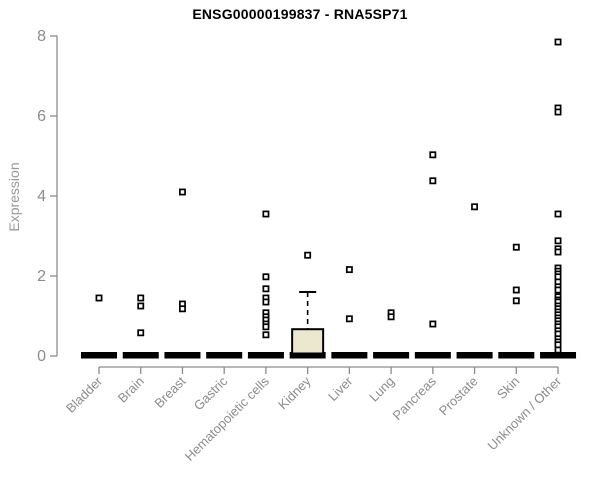  I want to click on y-tick-label: 0, so click(41, 356).